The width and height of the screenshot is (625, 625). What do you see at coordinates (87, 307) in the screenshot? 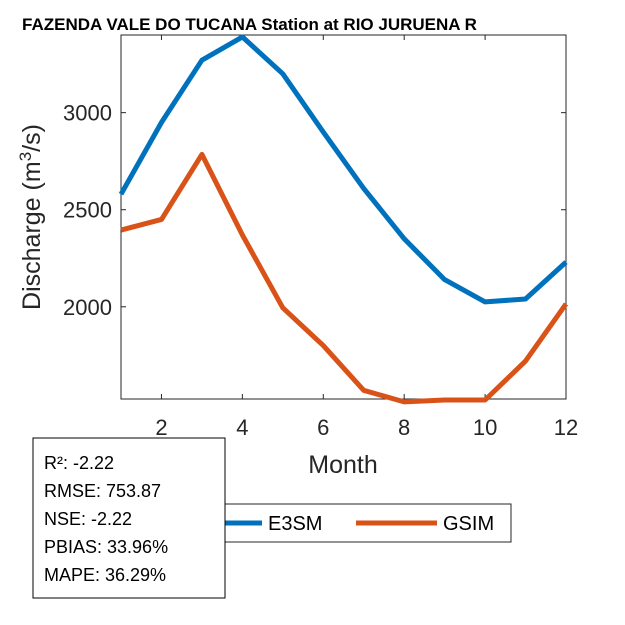
I see `y-tick-label: 2000` at bounding box center [87, 307].